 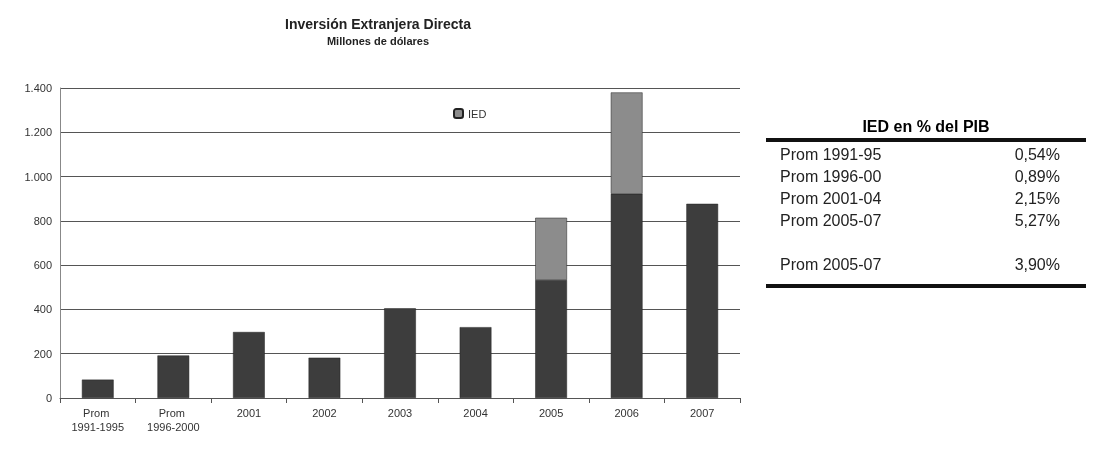 What do you see at coordinates (702, 413) in the screenshot?
I see `x-tick-label: 2007` at bounding box center [702, 413].